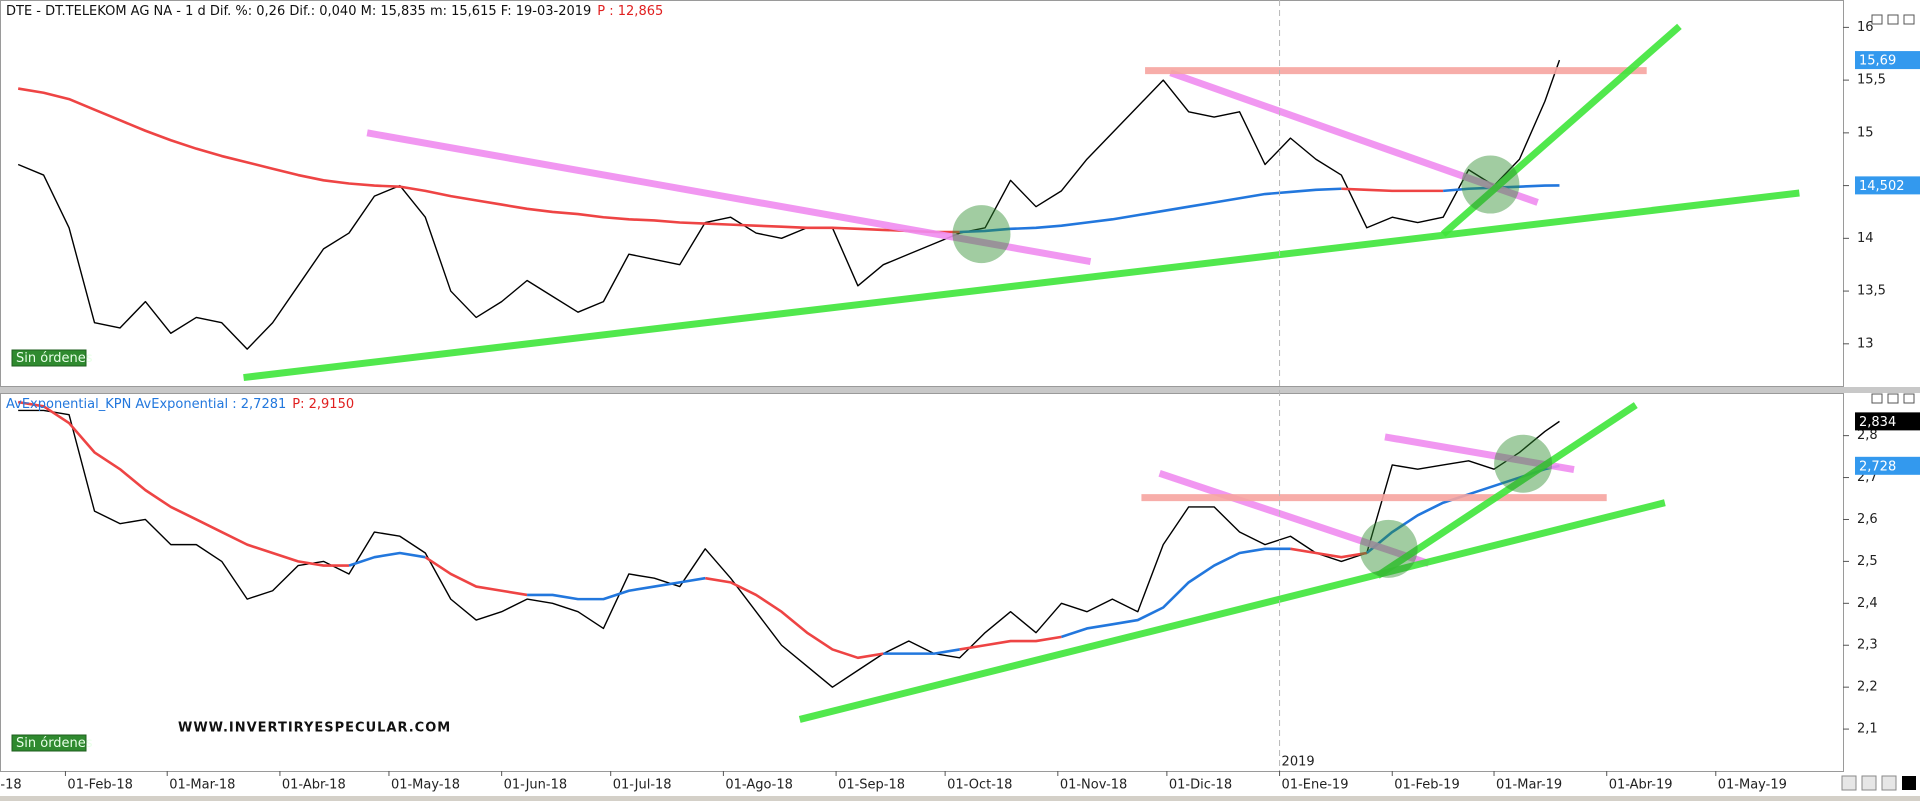 The image size is (1920, 801). Describe the element at coordinates (642, 785) in the screenshot. I see `x-tick-label: 01-Jul-18` at that location.